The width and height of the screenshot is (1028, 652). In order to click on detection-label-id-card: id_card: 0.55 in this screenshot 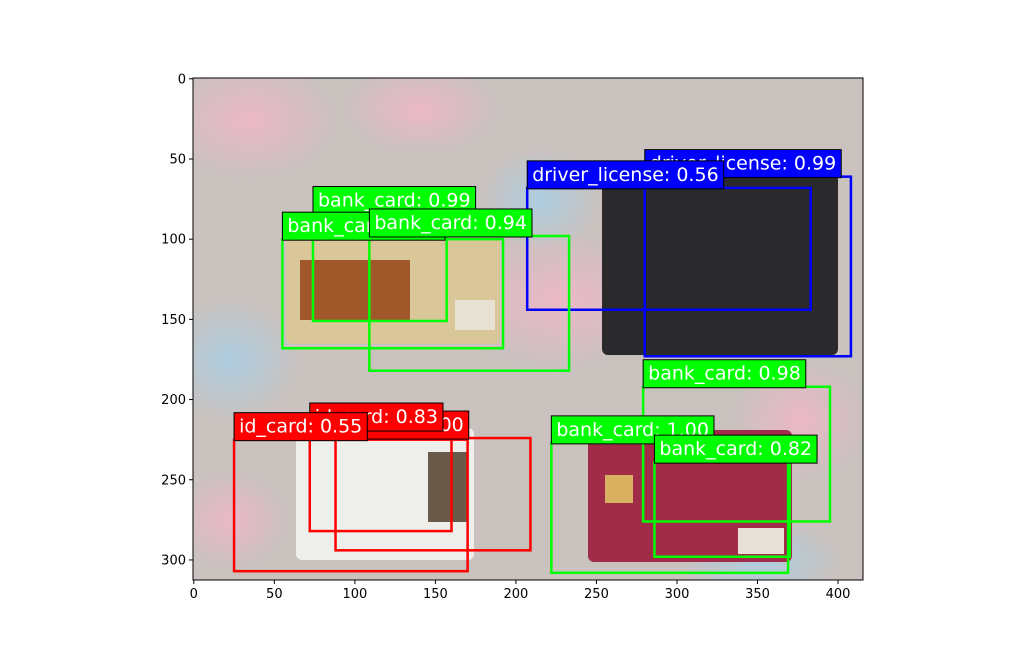, I will do `click(300, 427)`.